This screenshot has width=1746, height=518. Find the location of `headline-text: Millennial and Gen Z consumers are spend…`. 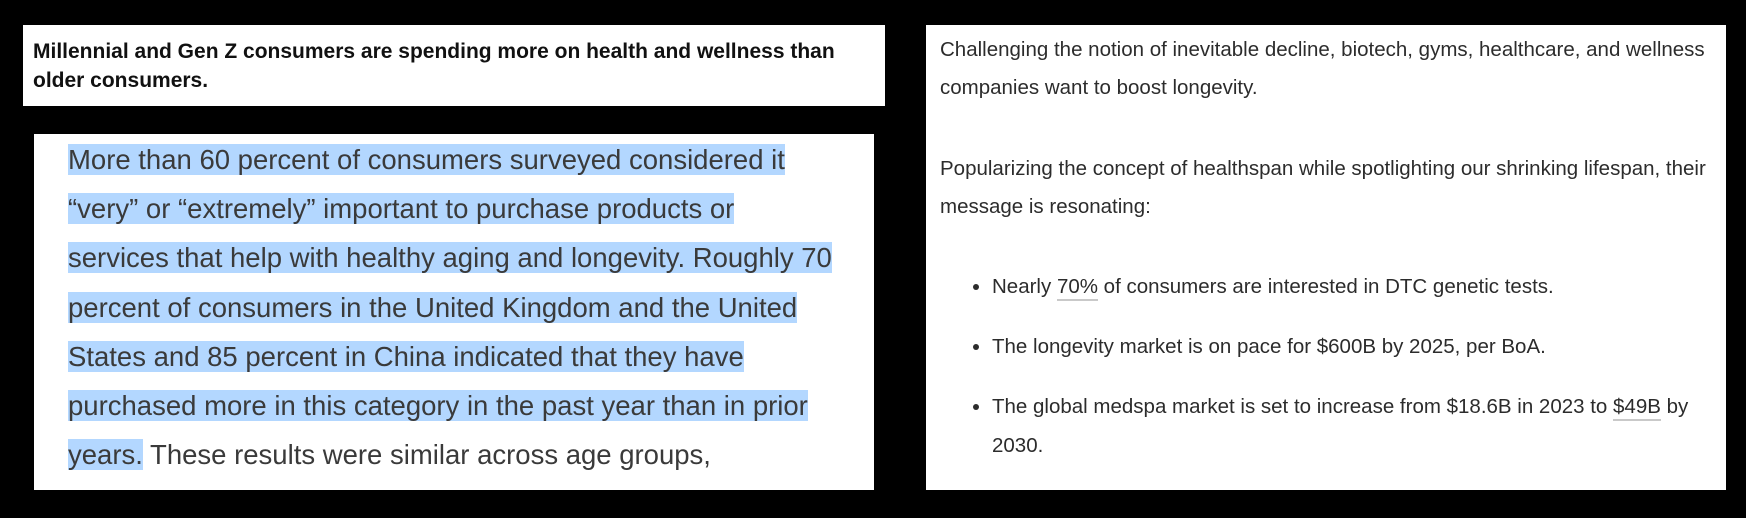

headline-text: Millennial and Gen Z consumers are spend… is located at coordinates (434, 66).